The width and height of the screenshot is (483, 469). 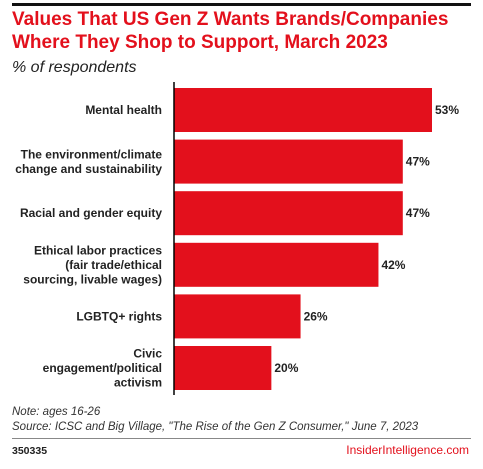 What do you see at coordinates (316, 316) in the screenshot?
I see `bar-value-label: 26%` at bounding box center [316, 316].